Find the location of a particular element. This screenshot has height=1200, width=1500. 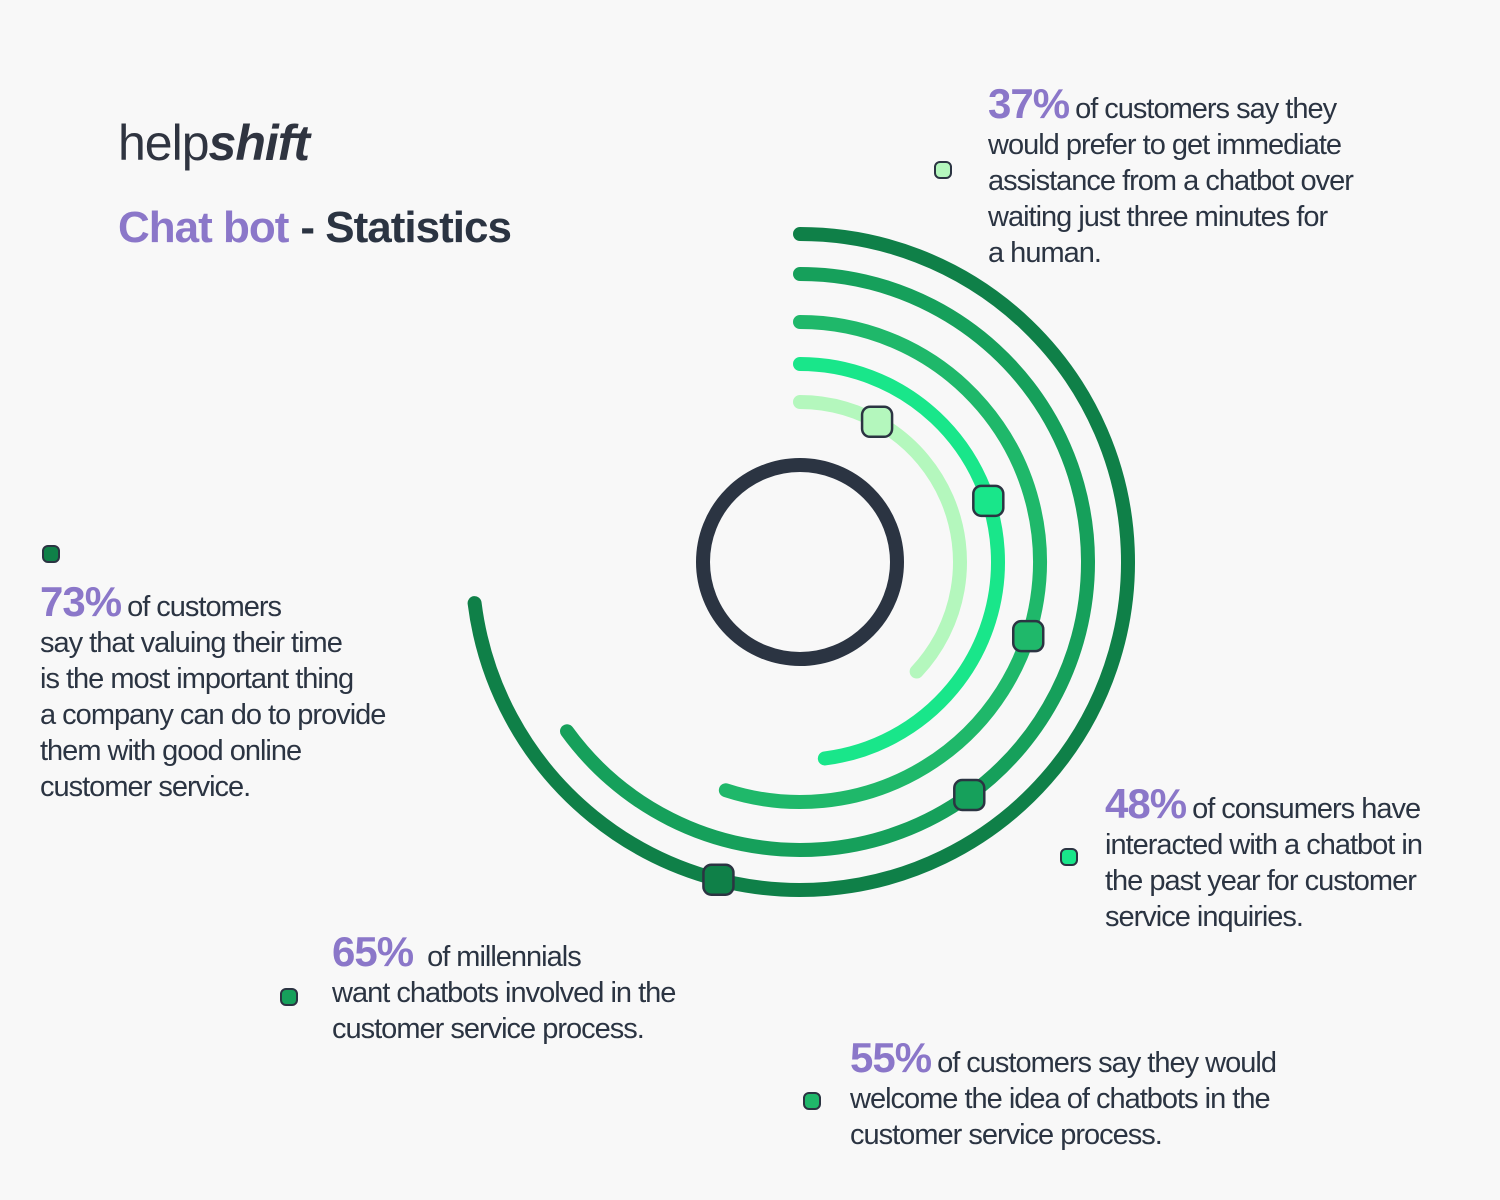

stat-73-line: a company can do to provide is located at coordinates (213, 715).